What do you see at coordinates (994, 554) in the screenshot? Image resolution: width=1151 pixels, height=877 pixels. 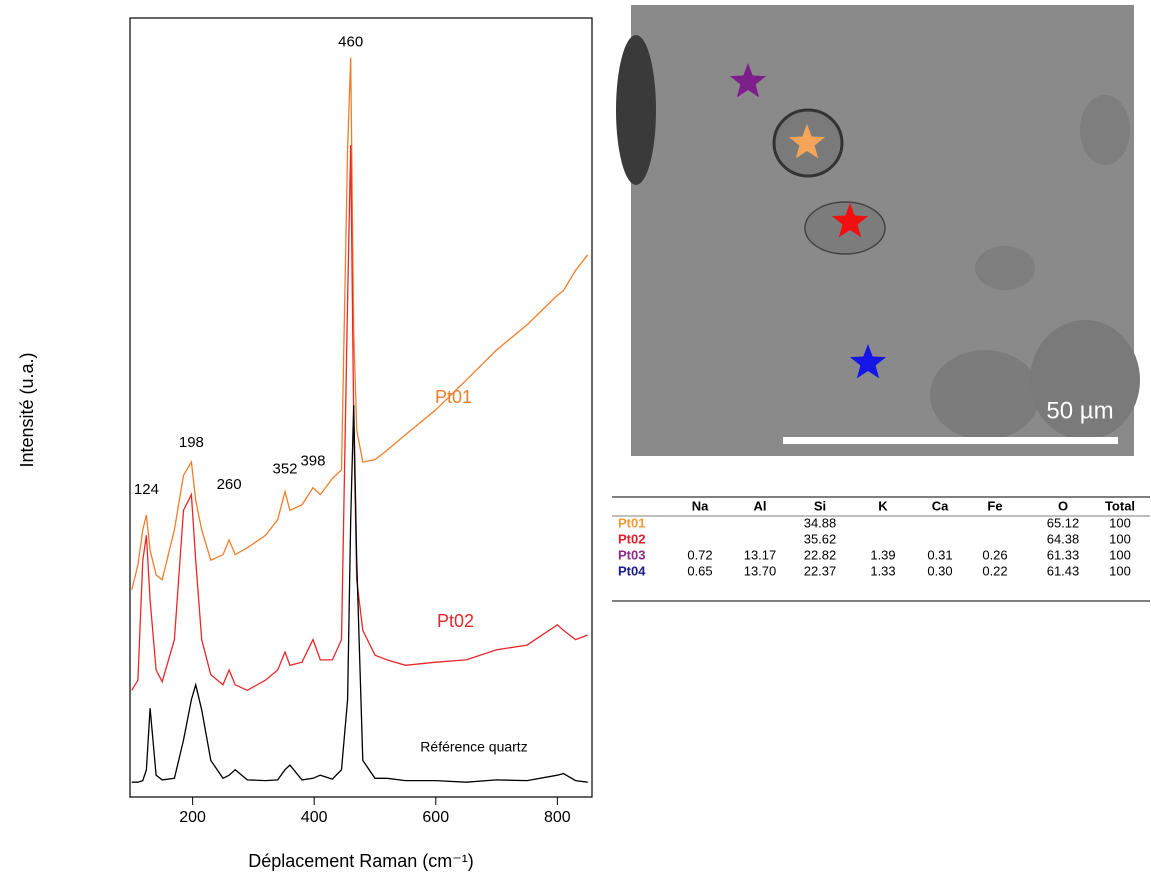 I see `table-cell: 0.26` at bounding box center [994, 554].